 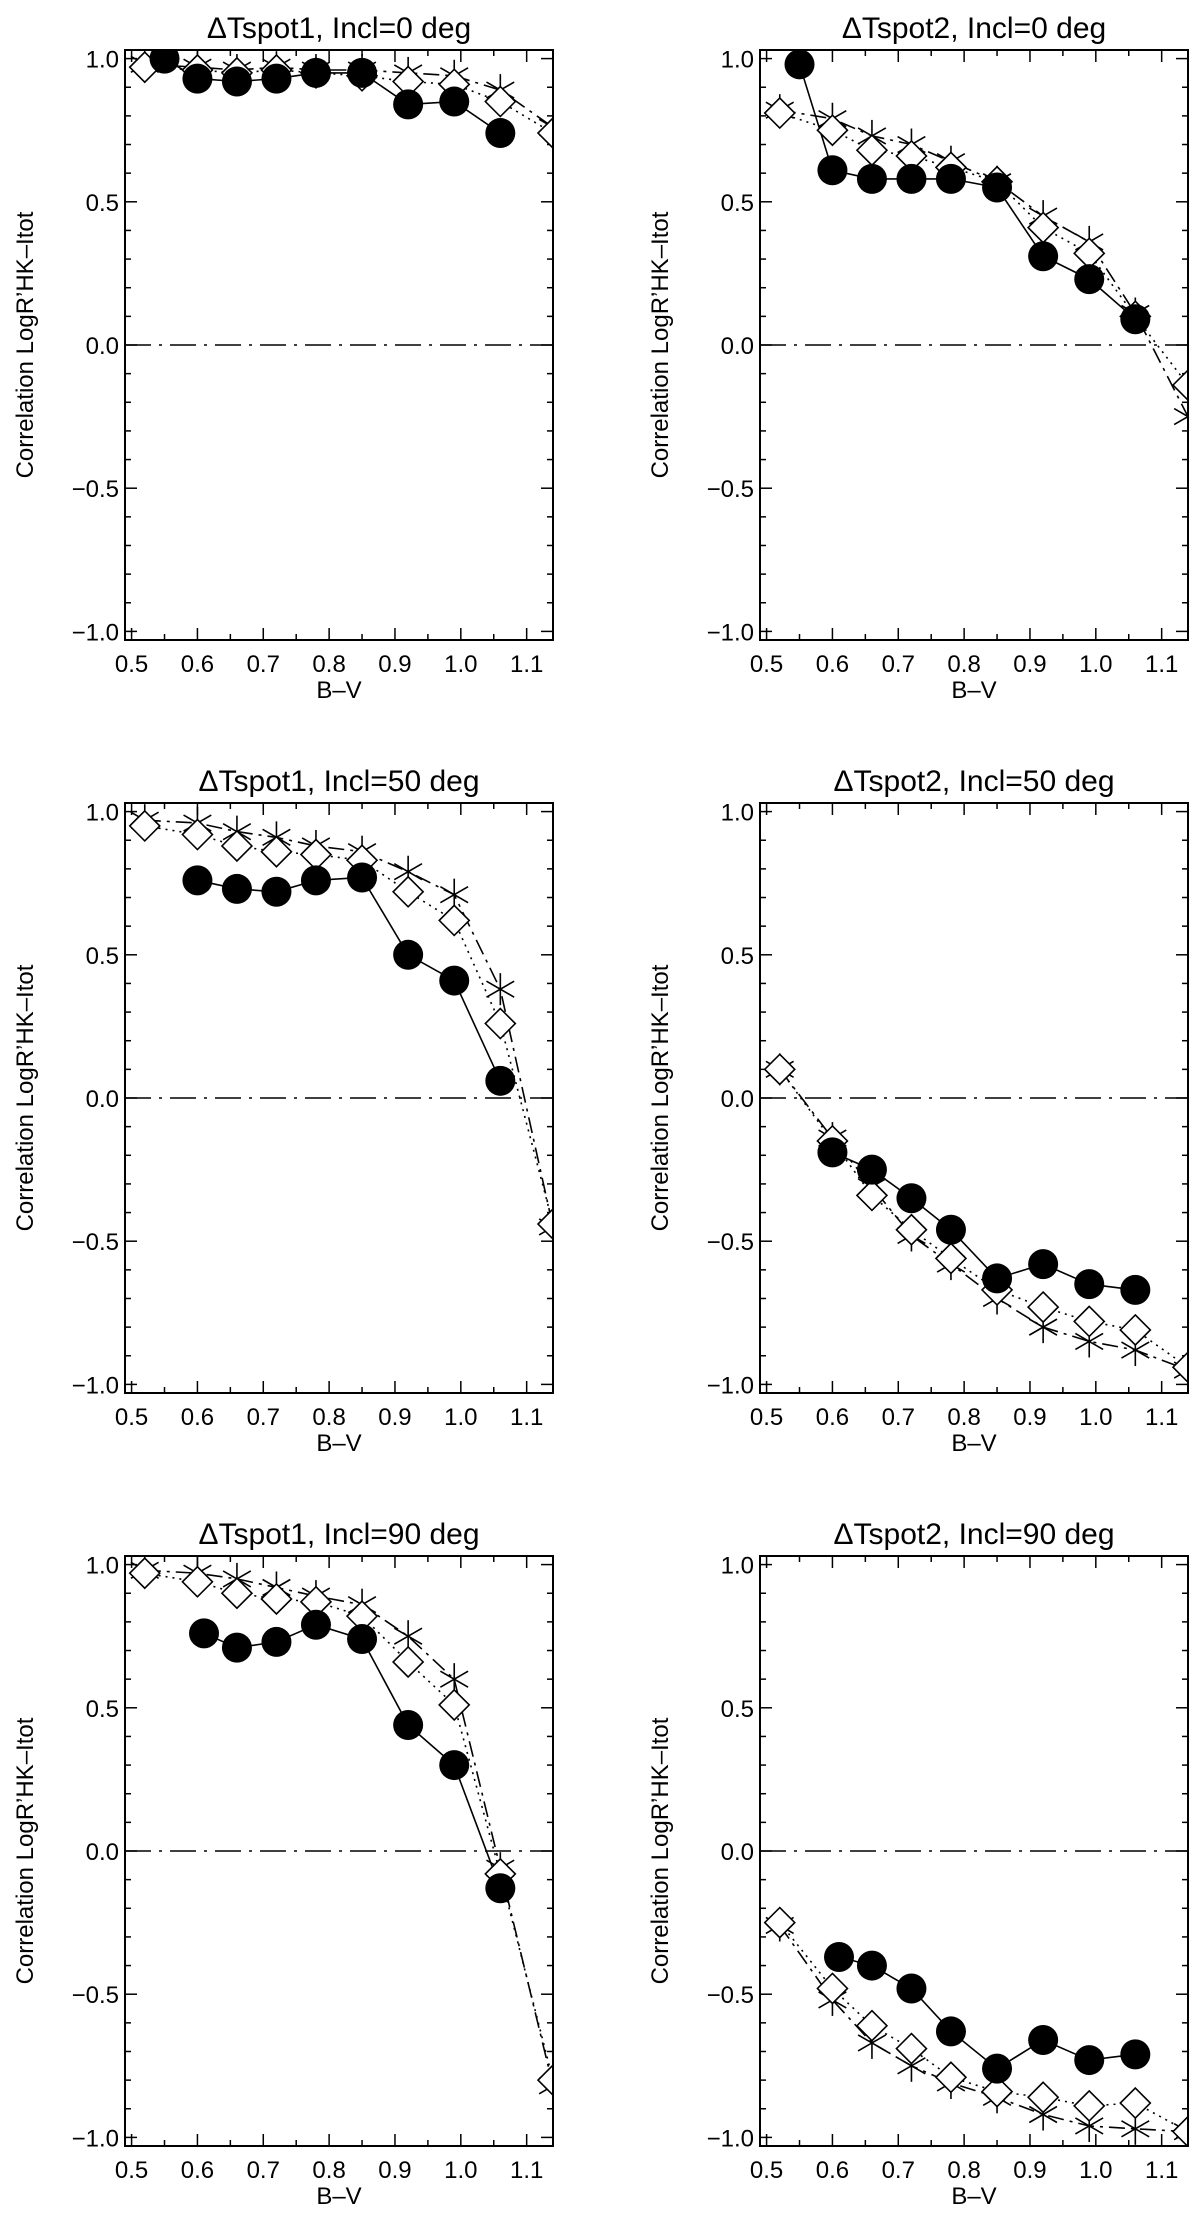 What do you see at coordinates (730, 2138) in the screenshot?
I see `y-tick-label: −1.0` at bounding box center [730, 2138].